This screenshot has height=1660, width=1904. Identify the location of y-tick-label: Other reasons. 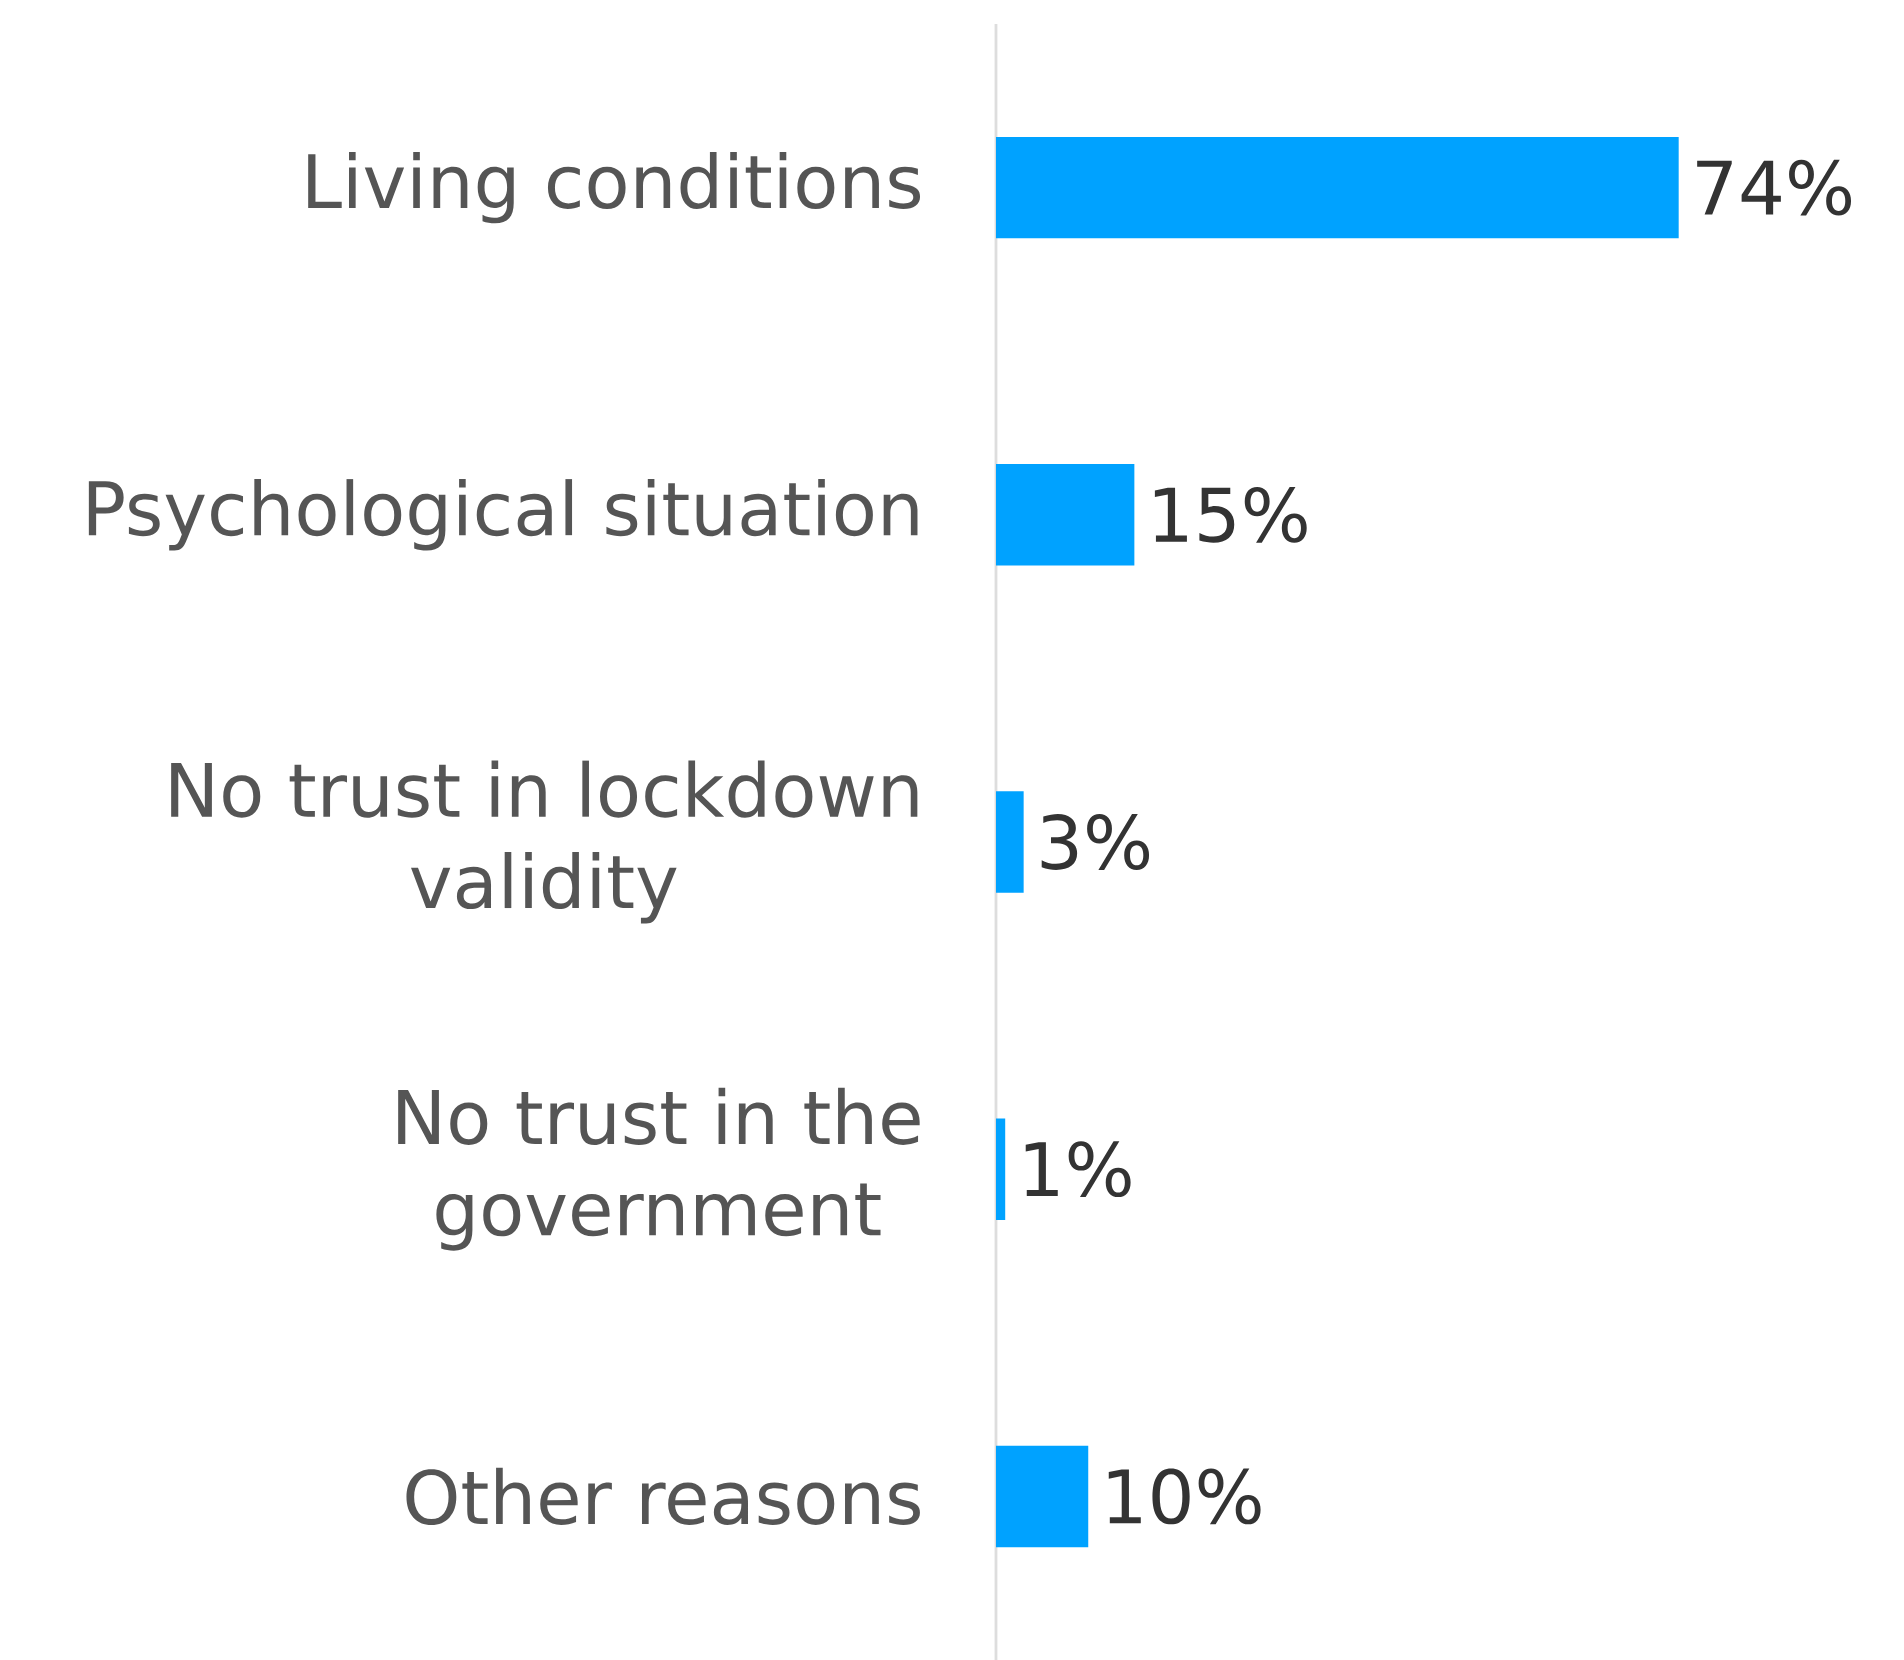
(663, 1496).